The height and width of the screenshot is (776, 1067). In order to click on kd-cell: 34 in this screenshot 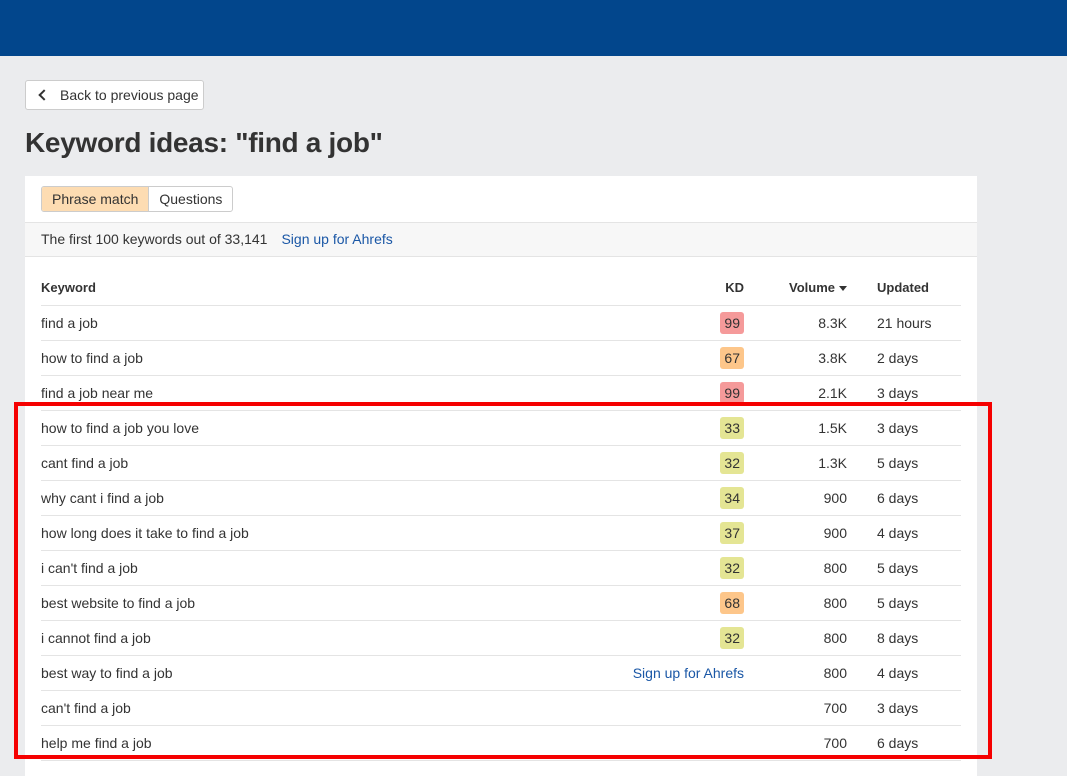, I will do `click(674, 498)`.